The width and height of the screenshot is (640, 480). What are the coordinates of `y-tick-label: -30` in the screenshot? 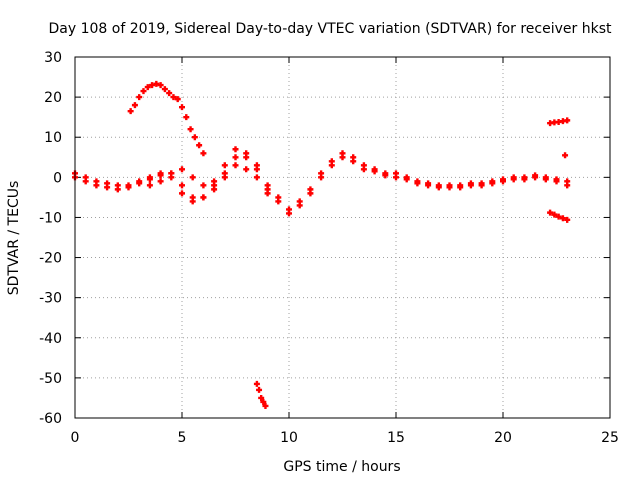 It's located at (50, 299).